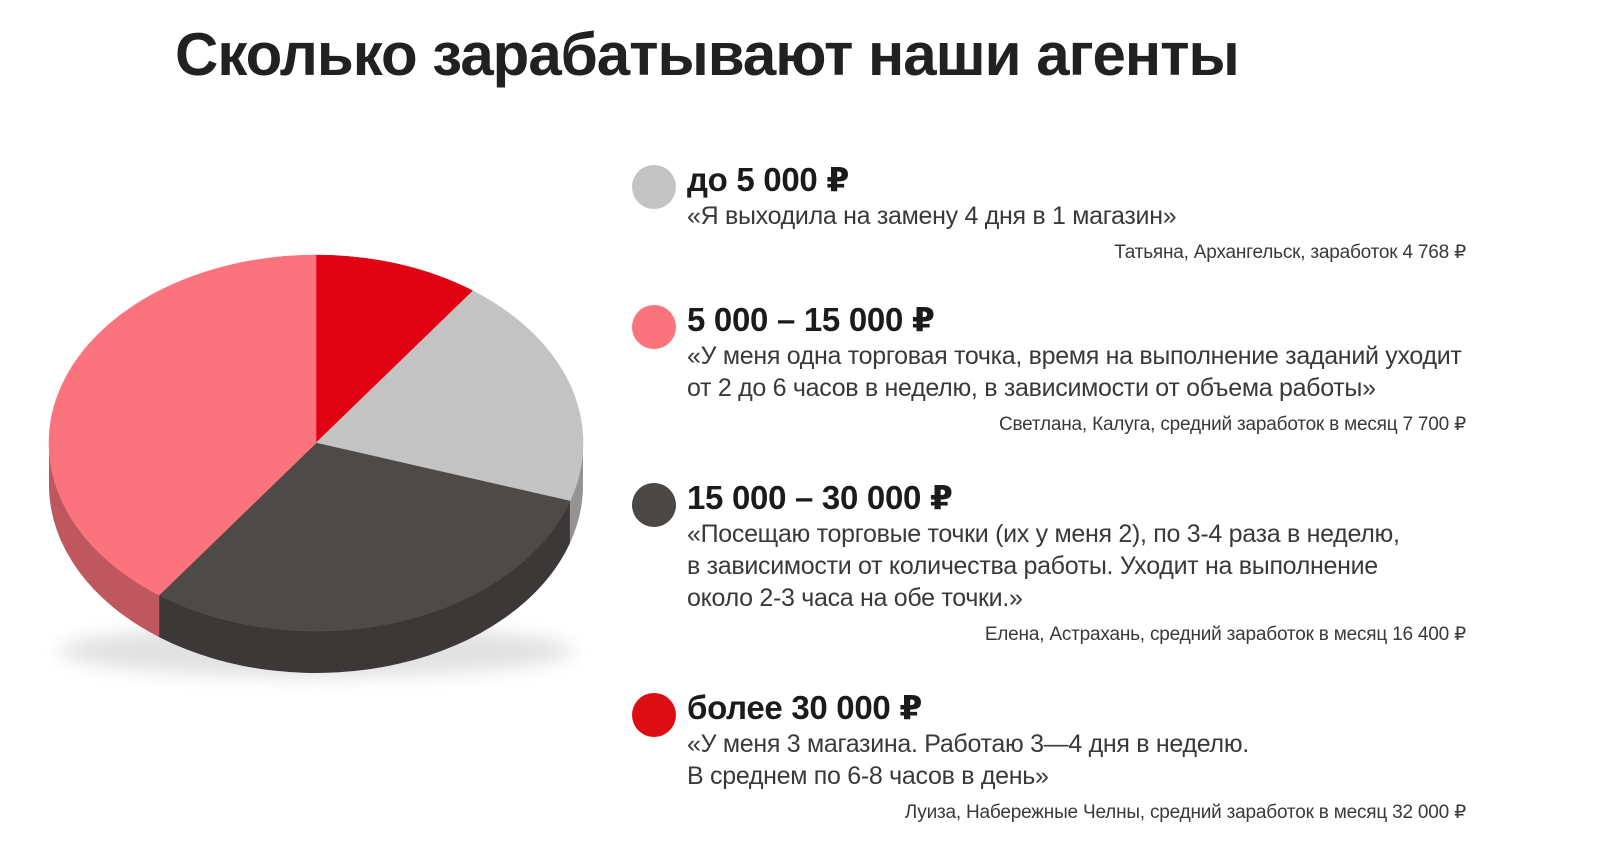  What do you see at coordinates (1290, 252) in the screenshot?
I see `legend-attribution: Татьяна, Архангельск, заработок 4 768 ₽` at bounding box center [1290, 252].